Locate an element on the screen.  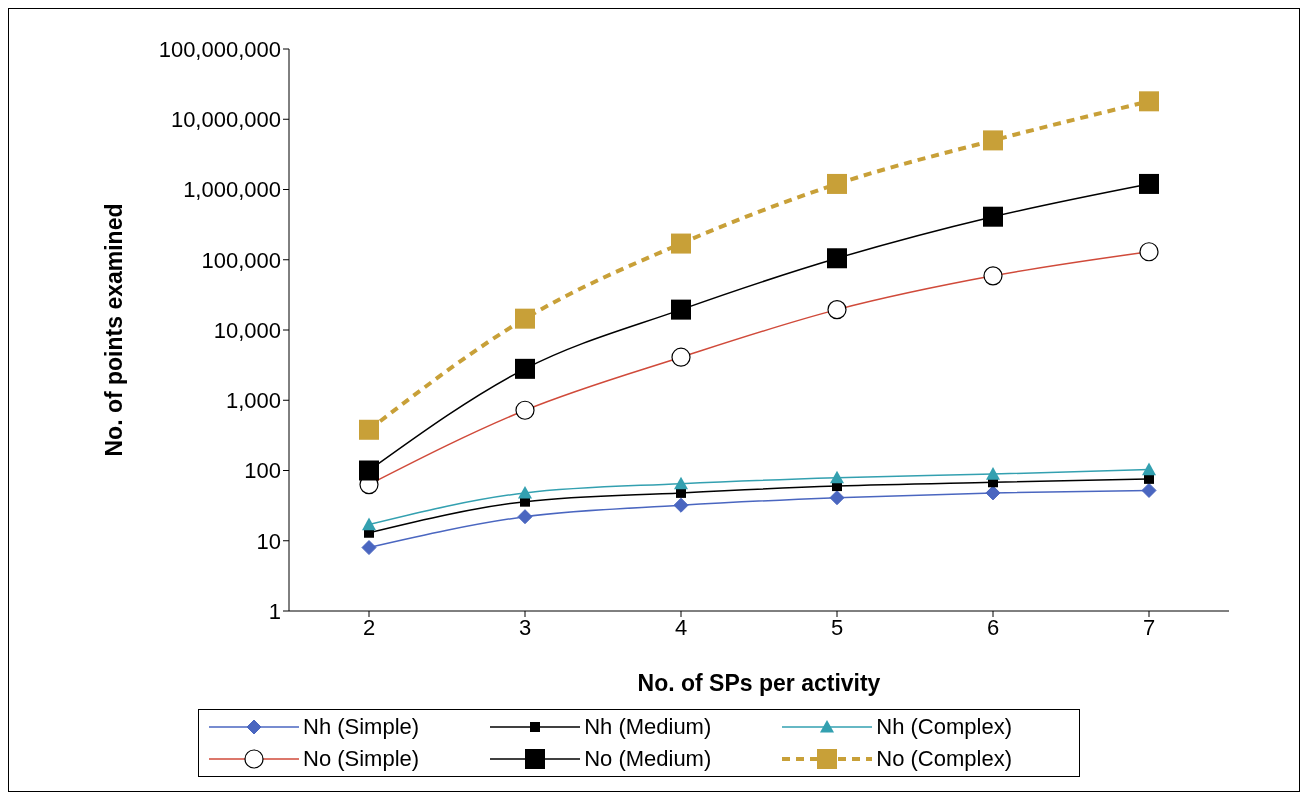
x-axis-title: No. of SPs per activity is located at coordinates (759, 683).